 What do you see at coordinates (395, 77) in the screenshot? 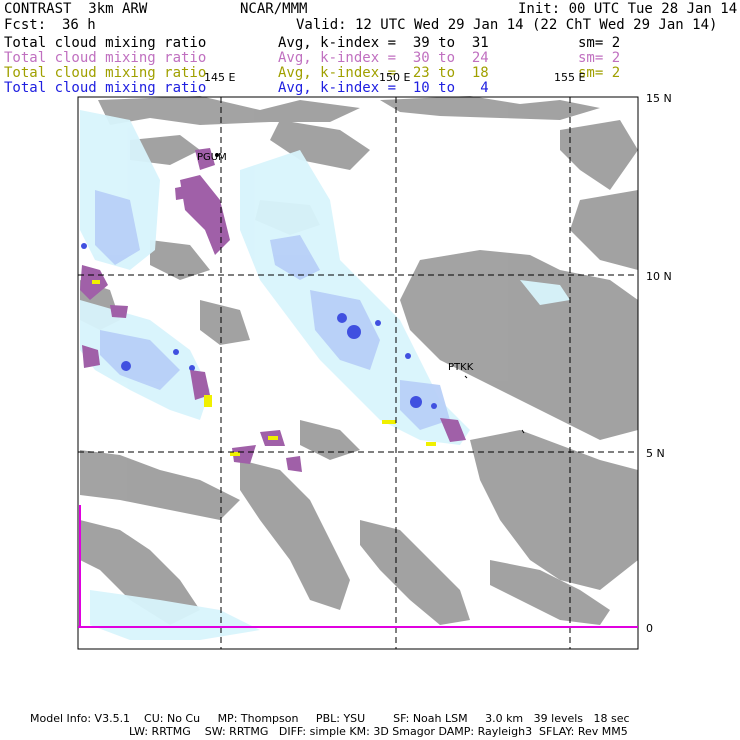
I see `lon-label-150: 150 E` at bounding box center [395, 77].